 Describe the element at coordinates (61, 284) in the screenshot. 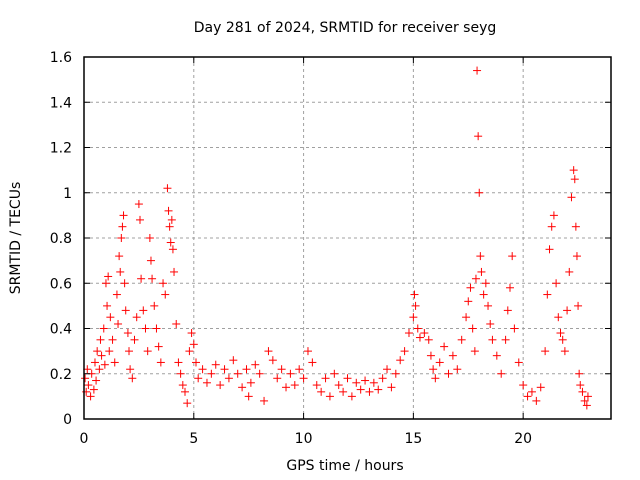

I see `y-tick-label: 0.6` at that location.